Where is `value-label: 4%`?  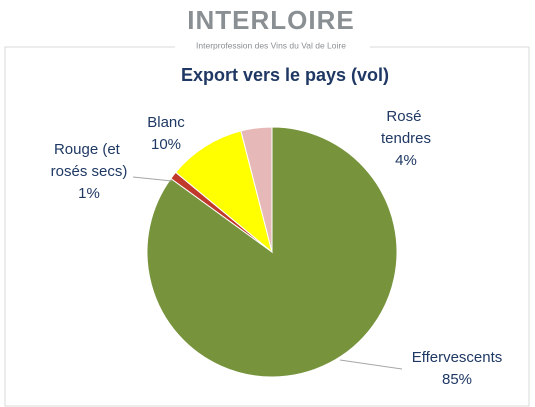
value-label: 4% is located at coordinates (406, 160).